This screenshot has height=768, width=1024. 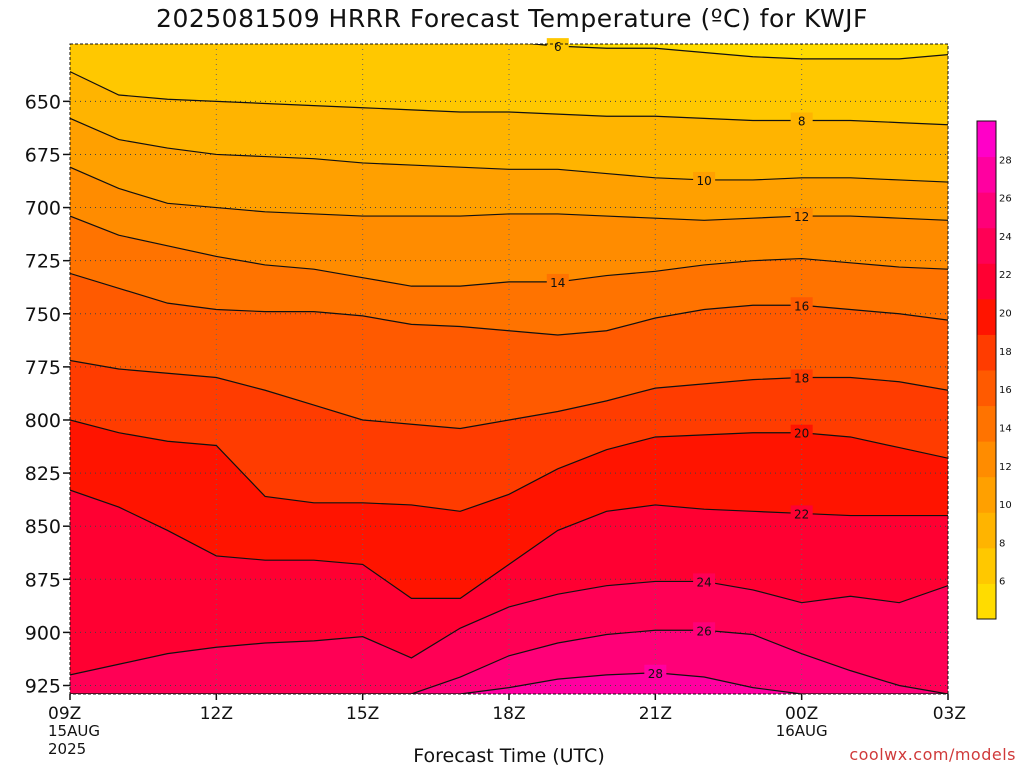 What do you see at coordinates (74, 731) in the screenshot?
I see `x-tick-sublabel-15AUG: 15AUG` at bounding box center [74, 731].